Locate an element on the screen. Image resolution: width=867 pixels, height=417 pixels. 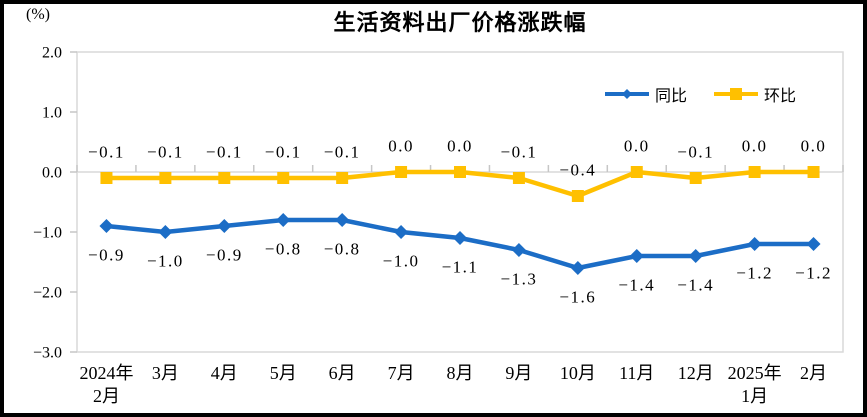
legend: 同比 环比 is located at coordinates (700, 94).